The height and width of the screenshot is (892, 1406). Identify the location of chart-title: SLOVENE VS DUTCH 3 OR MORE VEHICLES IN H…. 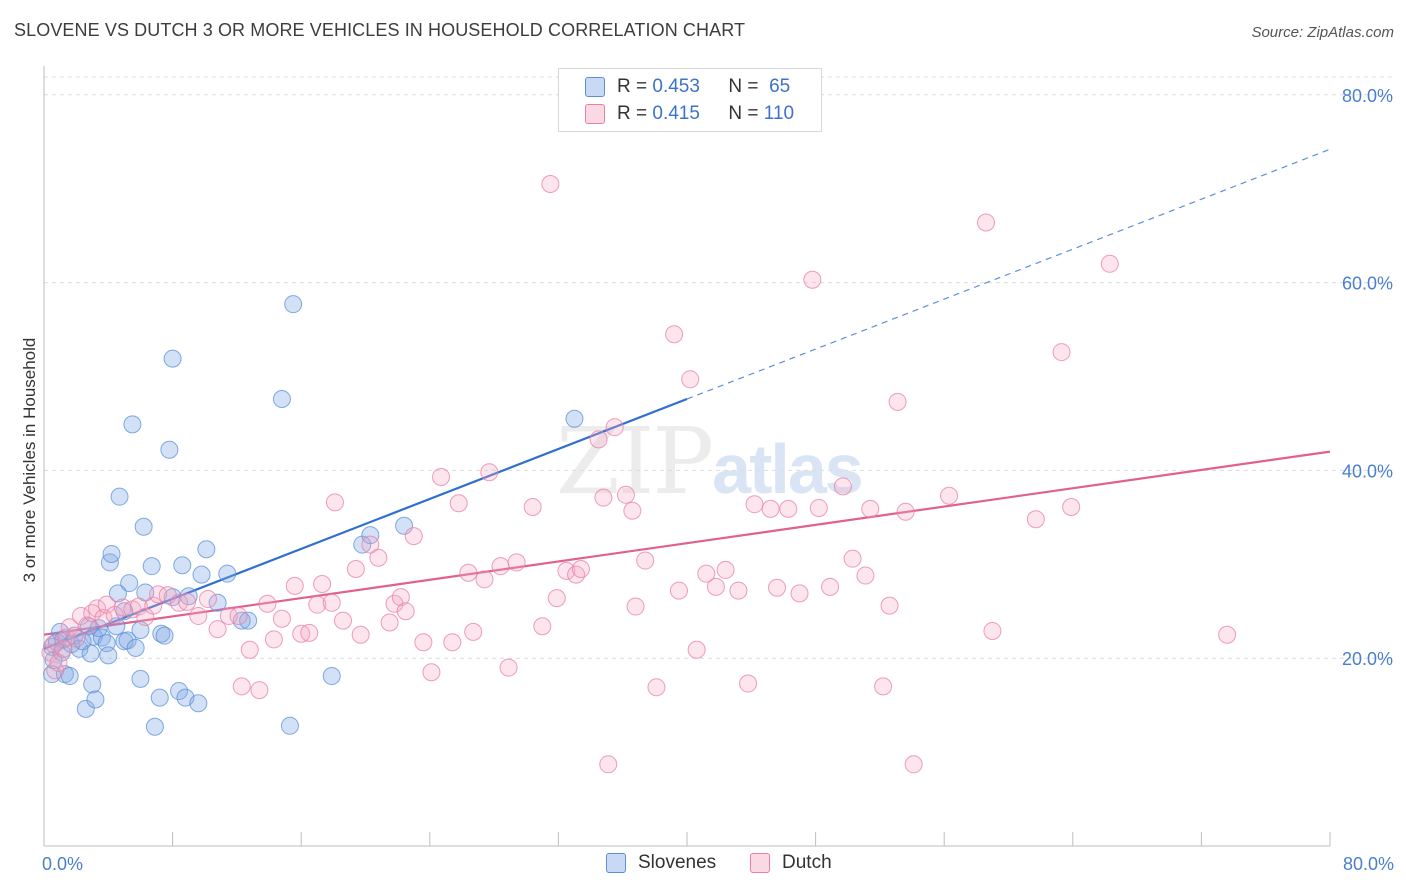
(380, 30).